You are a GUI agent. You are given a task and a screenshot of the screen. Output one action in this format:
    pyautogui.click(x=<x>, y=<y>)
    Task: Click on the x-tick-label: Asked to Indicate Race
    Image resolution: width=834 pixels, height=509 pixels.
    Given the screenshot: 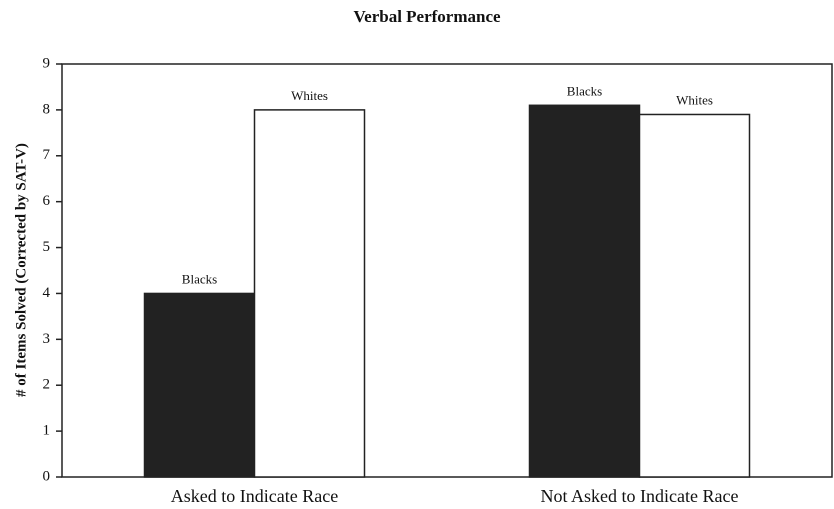 What is the action you would take?
    pyautogui.click(x=254, y=496)
    